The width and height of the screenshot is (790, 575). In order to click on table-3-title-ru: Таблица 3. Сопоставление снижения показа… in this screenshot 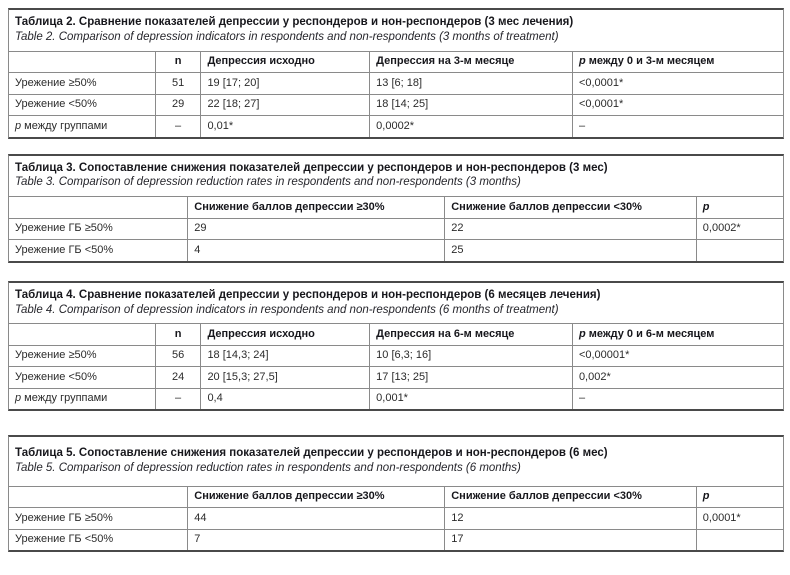, I will do `click(311, 167)`.